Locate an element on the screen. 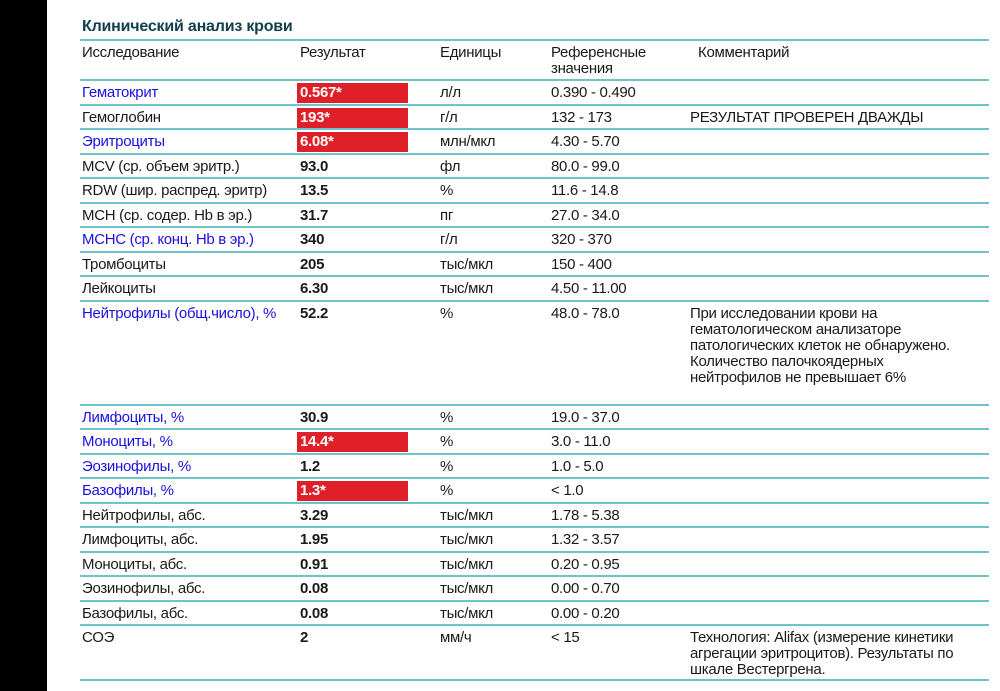  table-row: Нейтрофилы, абс. 3.29 тыс/мкл 1.78 - 5.38 is located at coordinates (534, 516).